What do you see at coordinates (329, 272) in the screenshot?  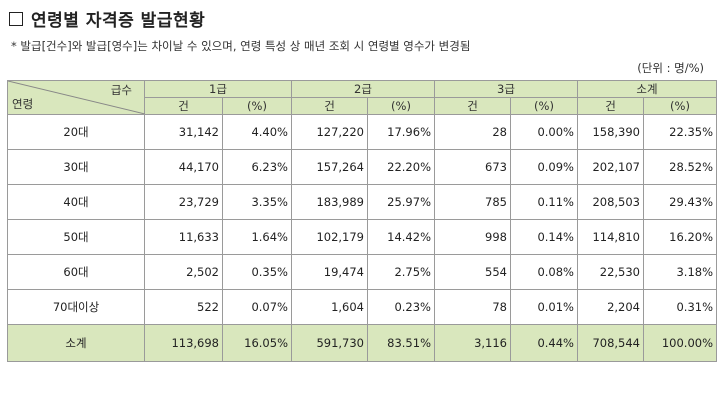 I see `value-cell: 19,474` at bounding box center [329, 272].